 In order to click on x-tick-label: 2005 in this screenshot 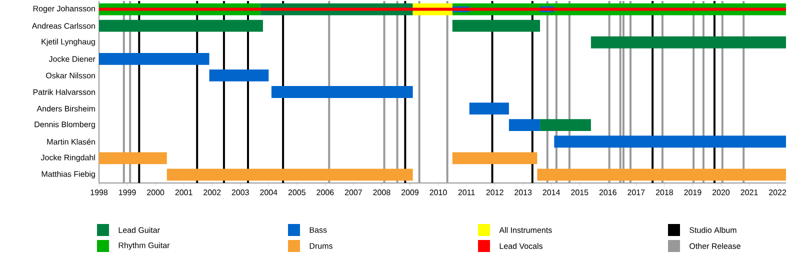, I will do `click(297, 193)`.